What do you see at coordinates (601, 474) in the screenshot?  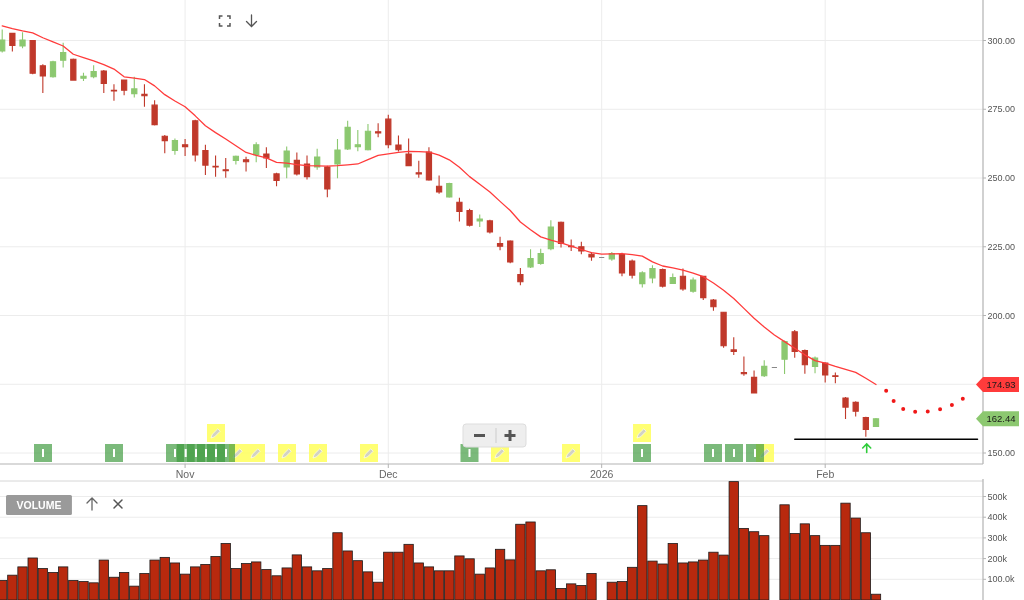 I see `x-tick-label: 2026` at bounding box center [601, 474].